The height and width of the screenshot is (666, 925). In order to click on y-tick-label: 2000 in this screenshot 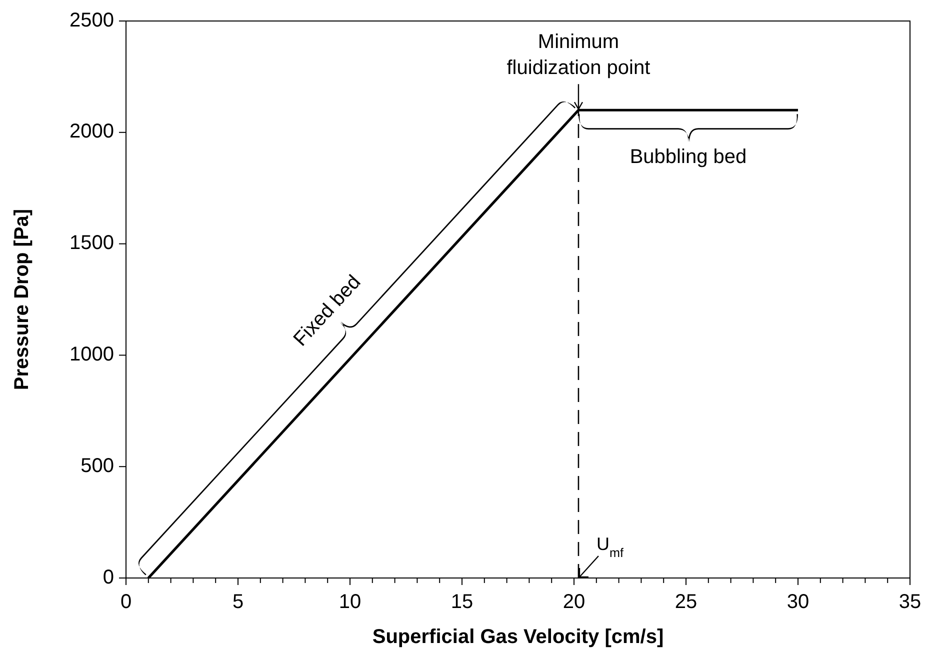, I will do `click(92, 131)`.